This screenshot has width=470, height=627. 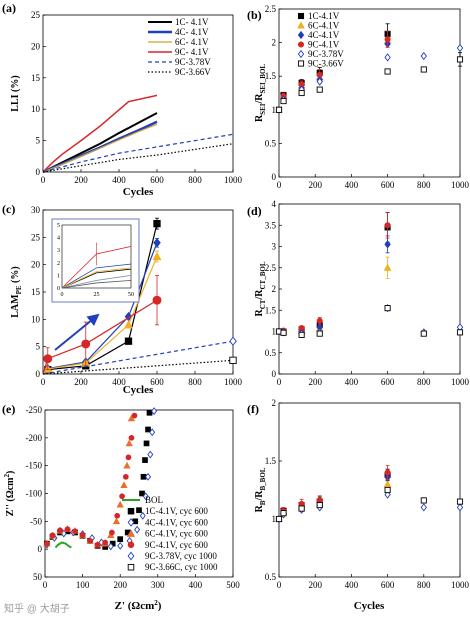 What do you see at coordinates (77, 332) in the screenshot?
I see `inset-arrow` at bounding box center [77, 332].